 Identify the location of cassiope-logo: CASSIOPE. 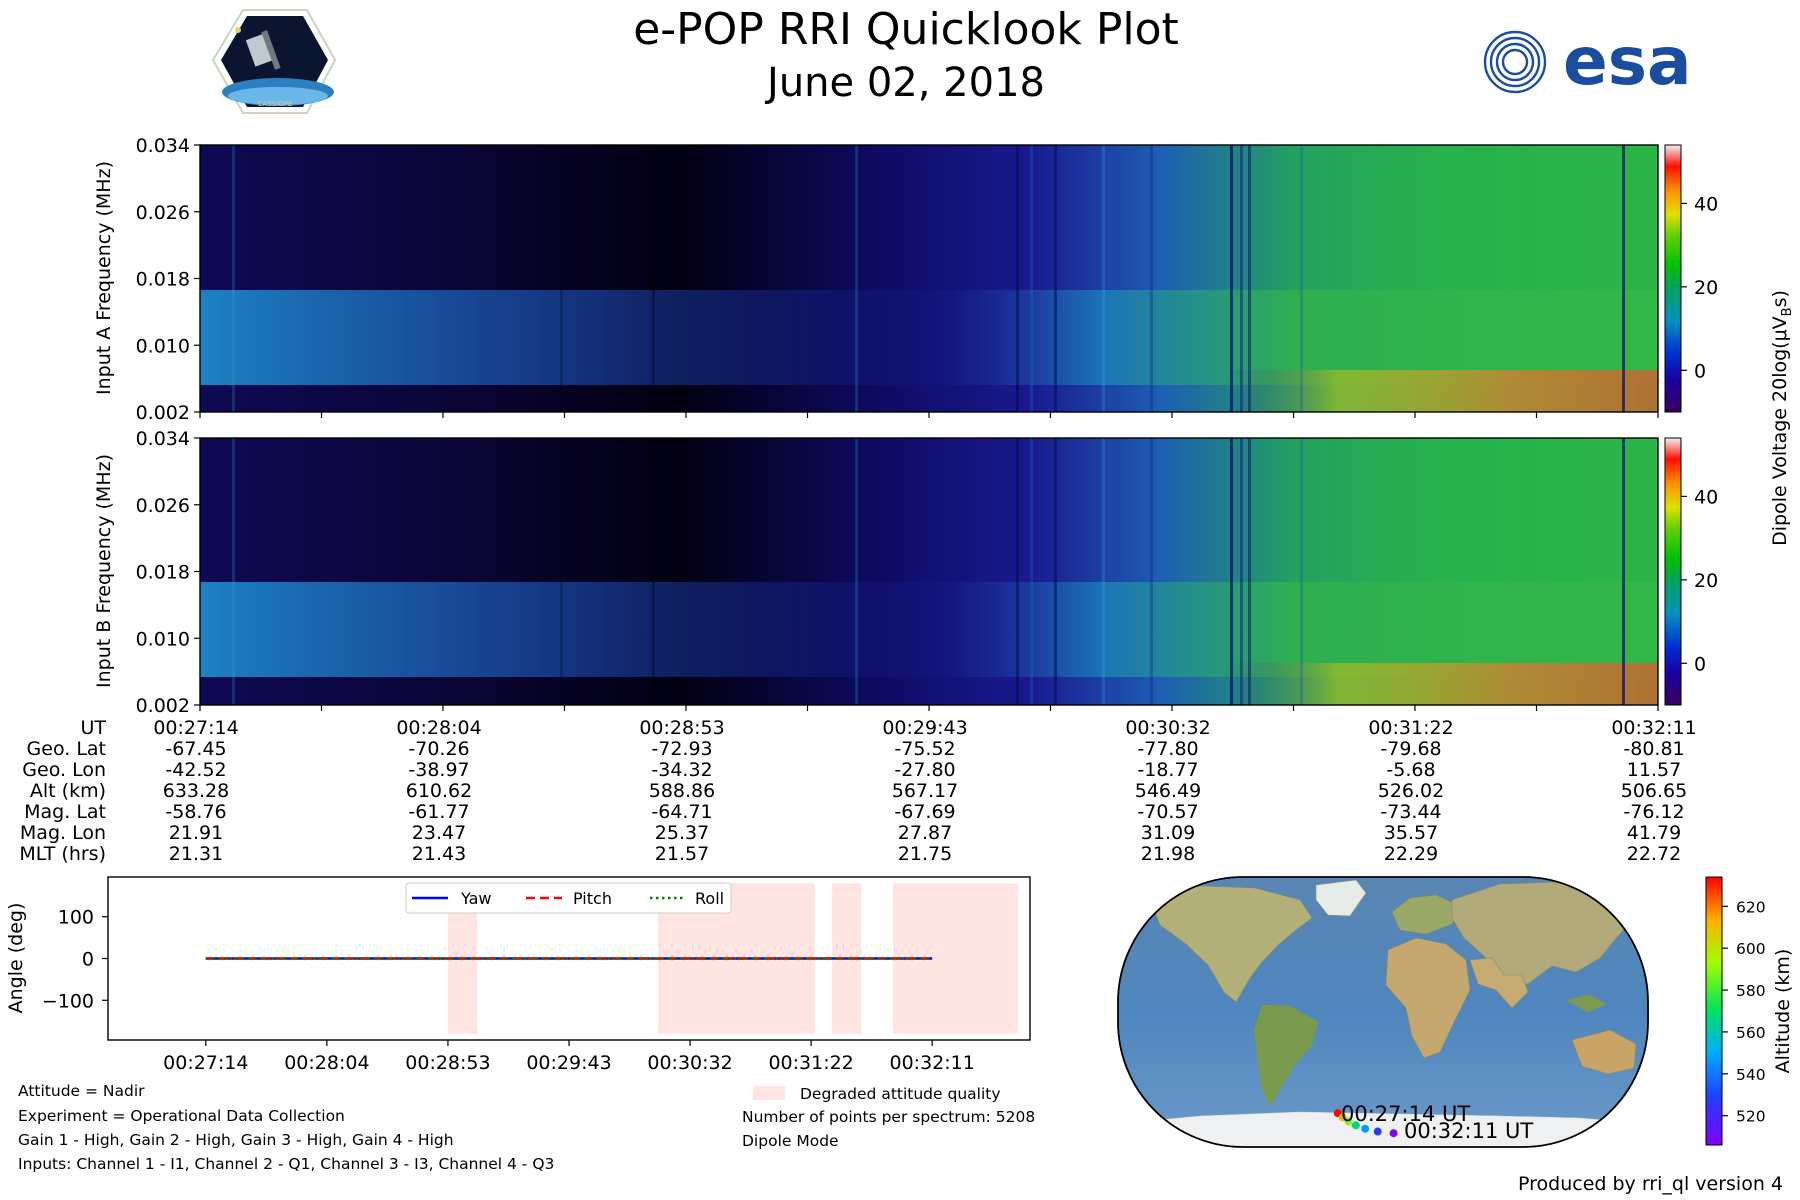
(274, 61).